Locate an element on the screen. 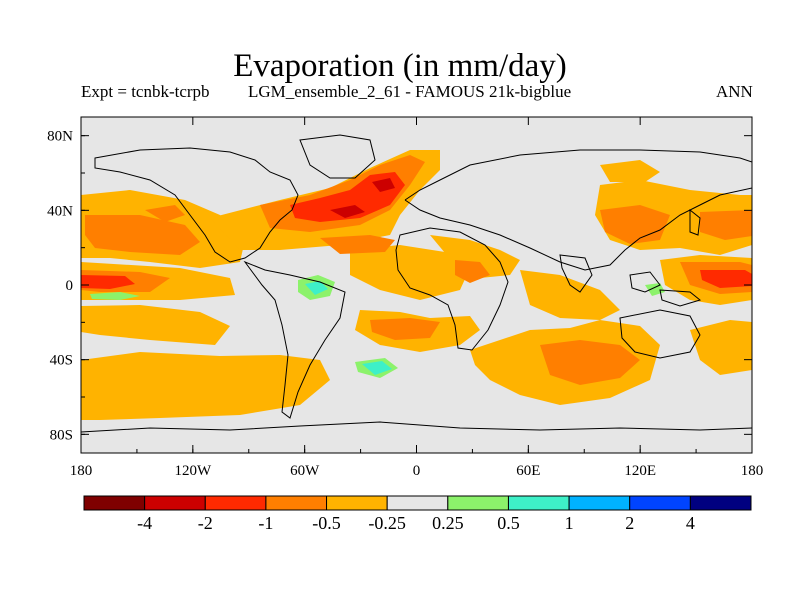  lat-tick-label: 40N is located at coordinates (60, 211).